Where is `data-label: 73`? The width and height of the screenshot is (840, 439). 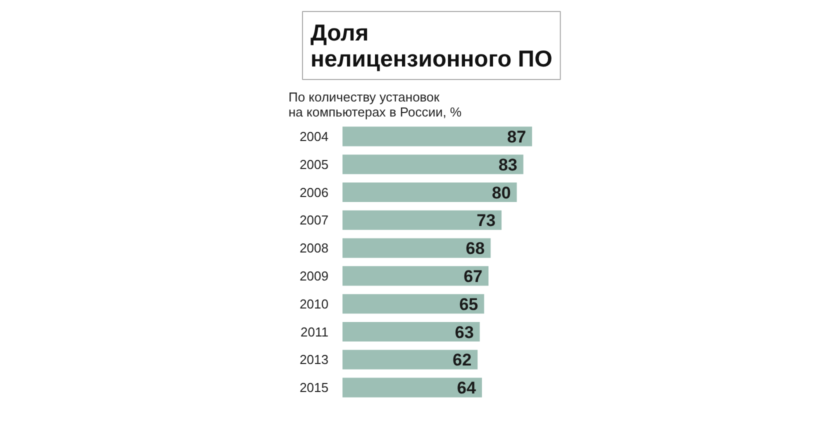
data-label: 73 is located at coordinates (486, 220).